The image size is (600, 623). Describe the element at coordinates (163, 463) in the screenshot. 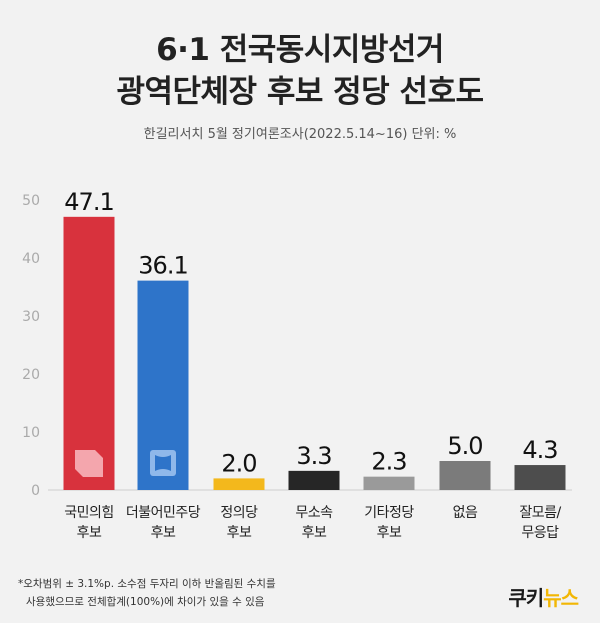

I see `democratic-logo-mark` at that location.